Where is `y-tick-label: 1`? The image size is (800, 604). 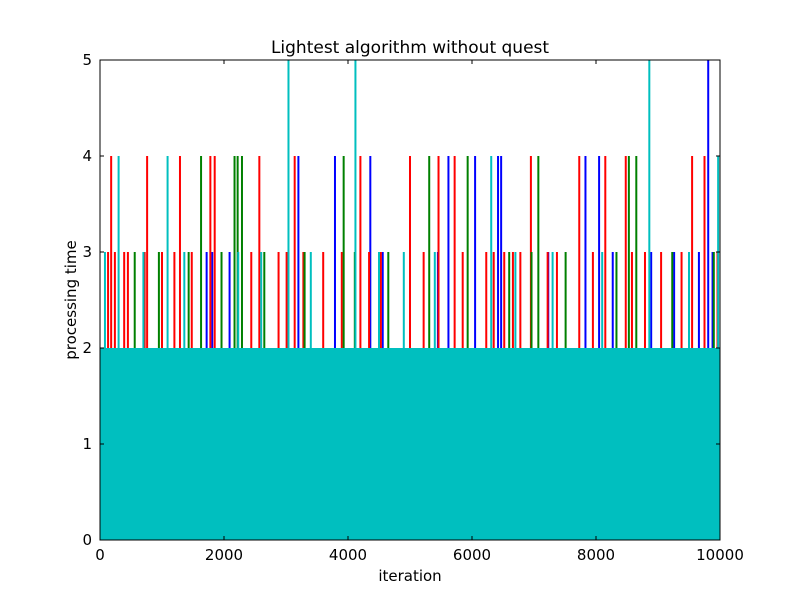
y-tick-label: 1 is located at coordinates (87, 444).